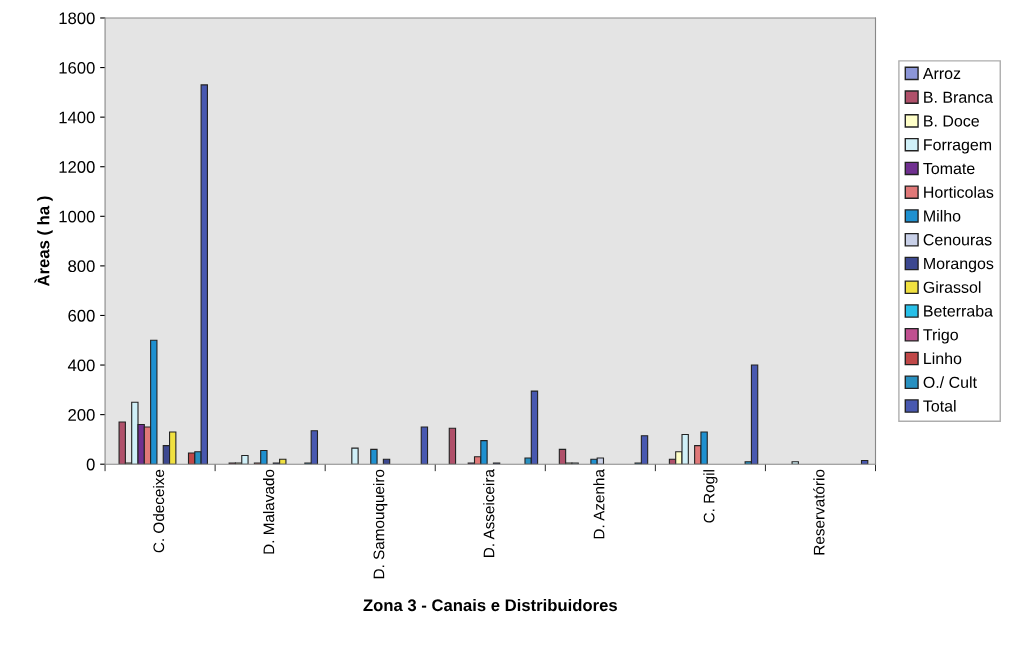 The image size is (1030, 666). Describe the element at coordinates (77, 117) in the screenshot. I see `y-tick-label: 1400` at that location.